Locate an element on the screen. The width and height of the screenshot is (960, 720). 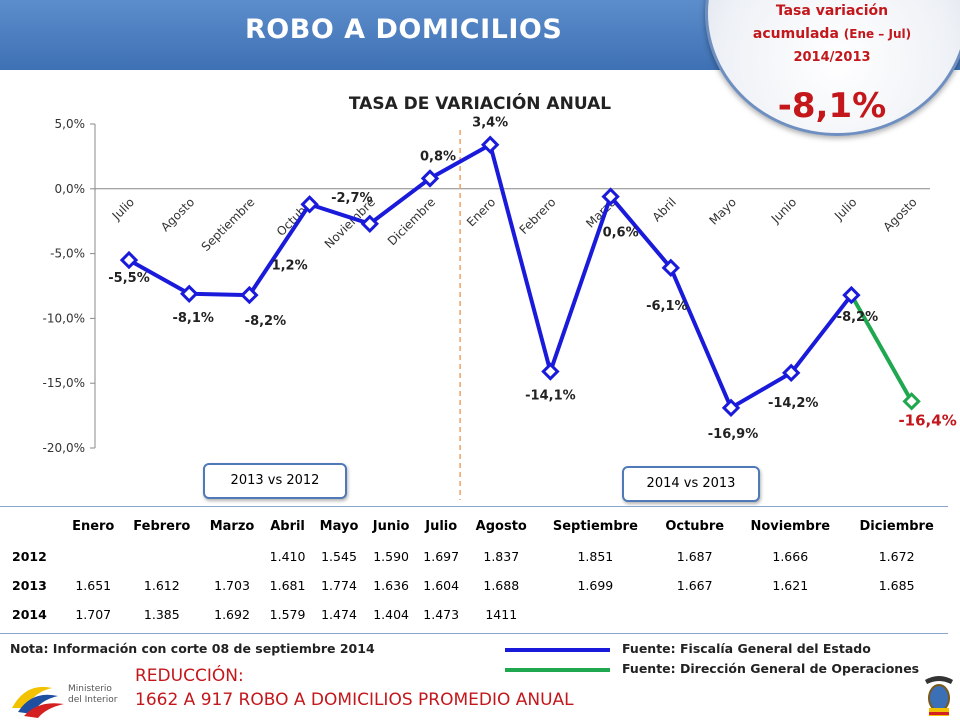
table-cell: 1.604 is located at coordinates (441, 585).